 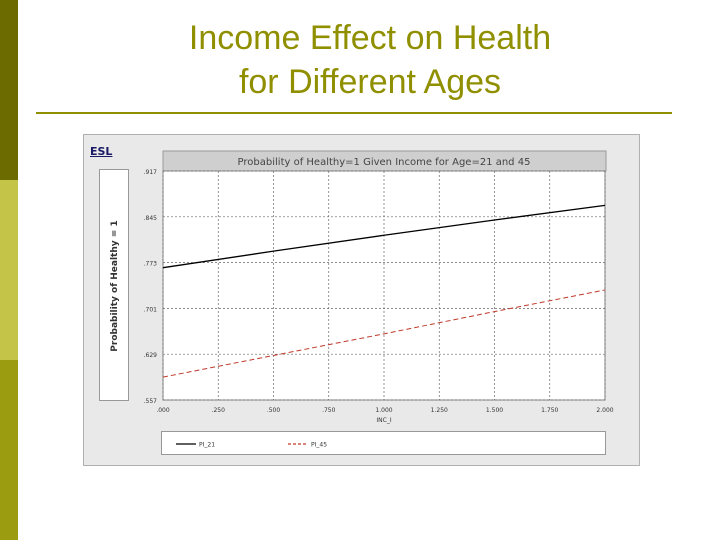 What do you see at coordinates (383, 420) in the screenshot?
I see `x-axis-label: INC_I` at bounding box center [383, 420].